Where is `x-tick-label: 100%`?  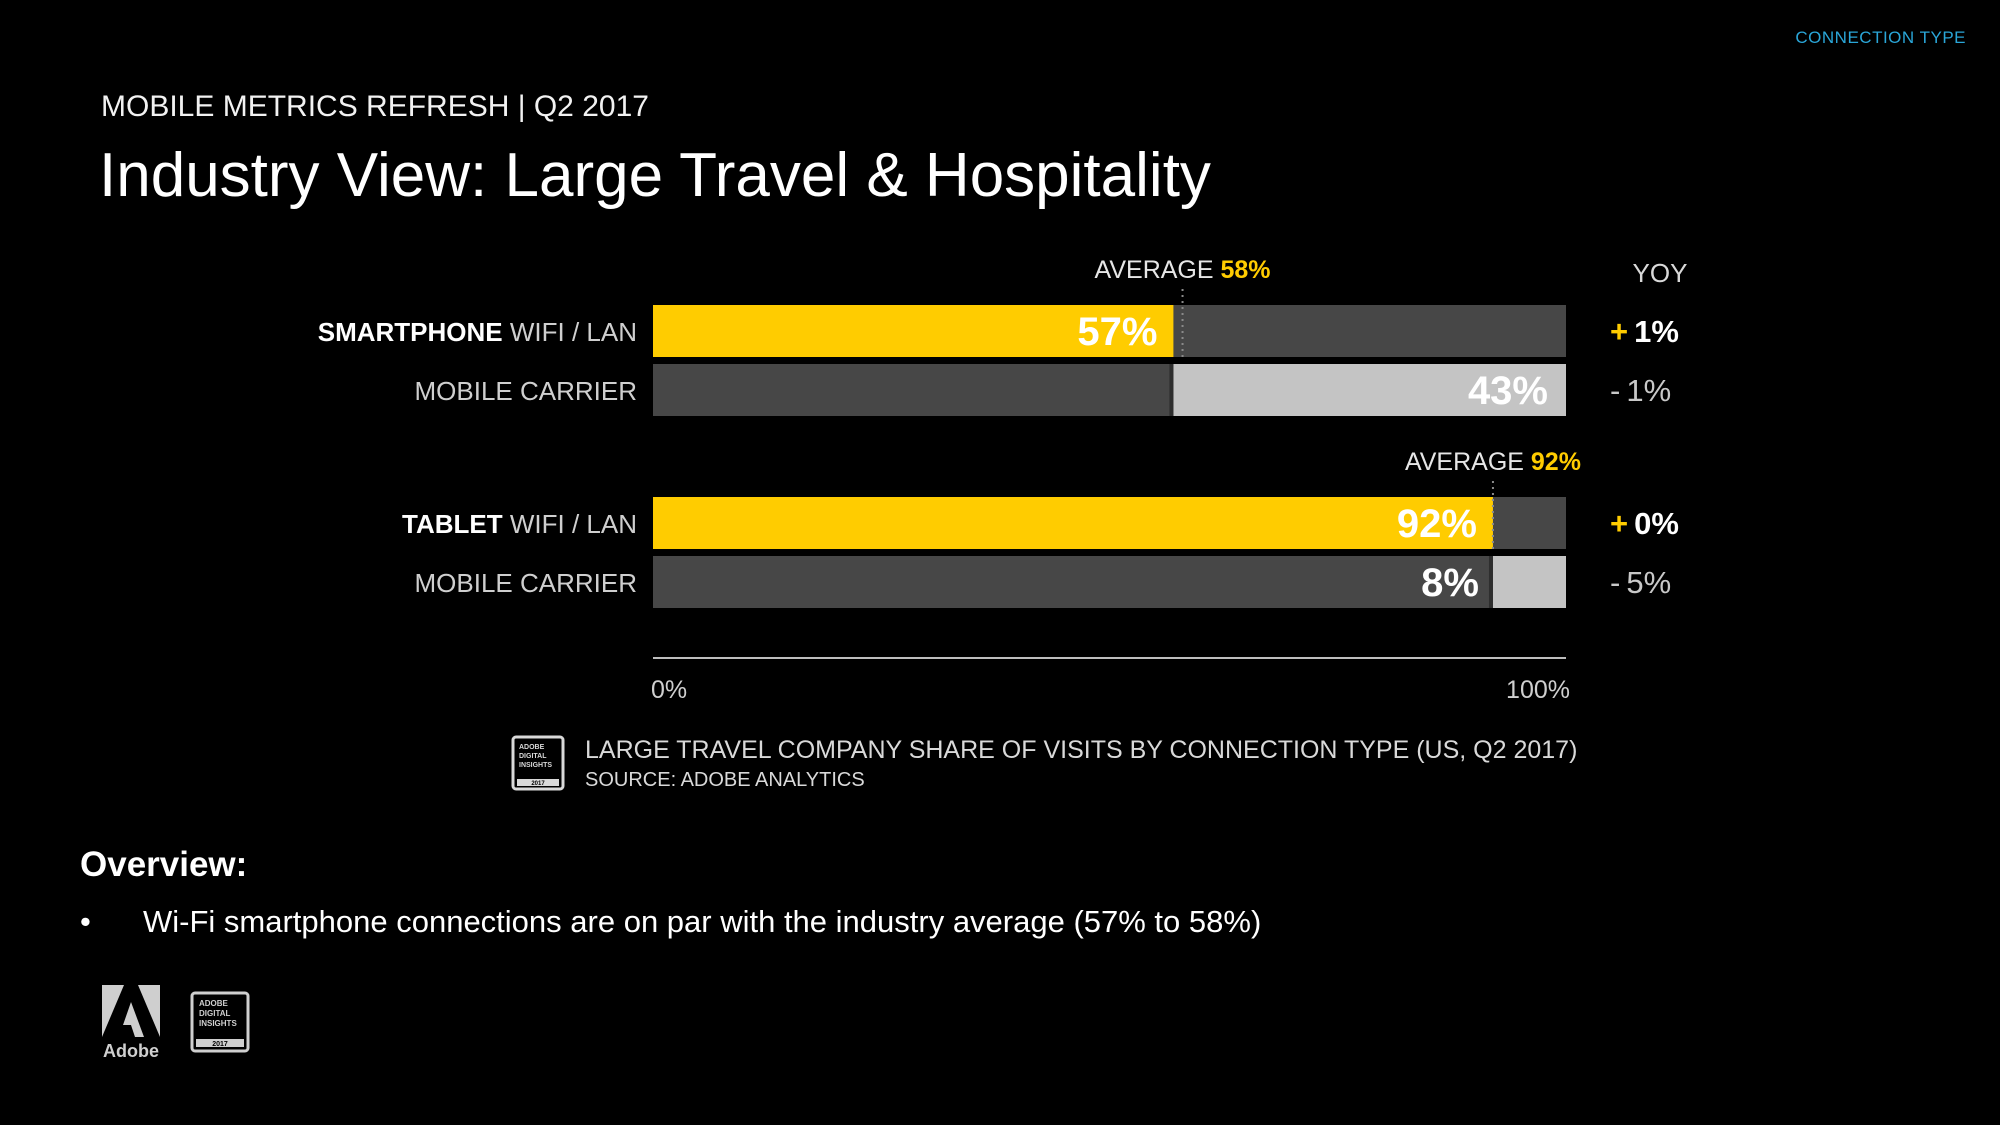 x-tick-label: 100% is located at coordinates (1538, 690).